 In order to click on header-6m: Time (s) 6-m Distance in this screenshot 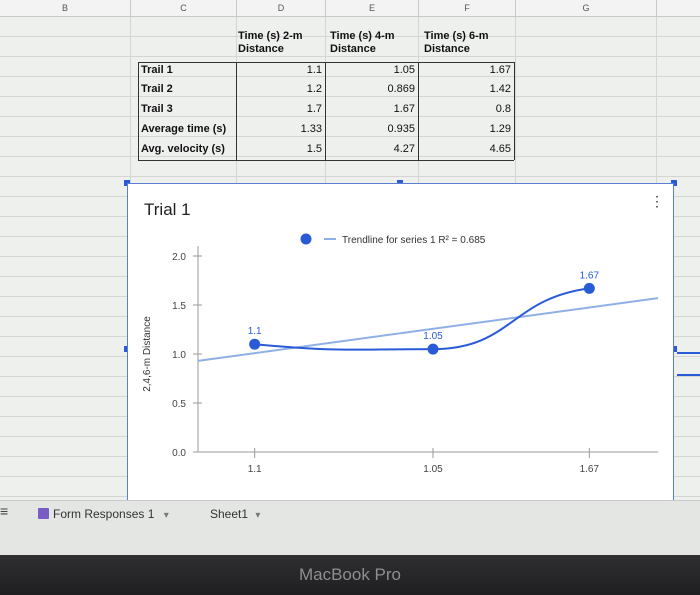, I will do `click(456, 42)`.